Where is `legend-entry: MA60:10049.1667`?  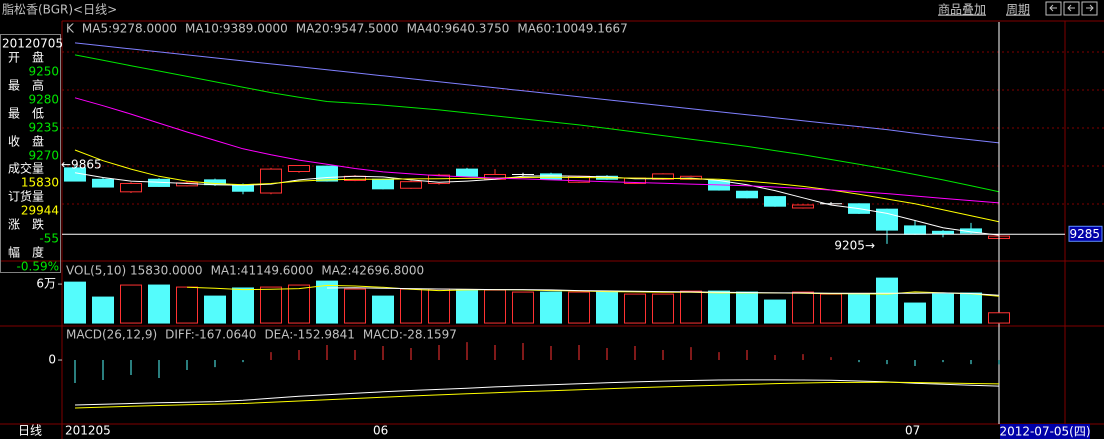
legend-entry: MA60:10049.1667 is located at coordinates (572, 29).